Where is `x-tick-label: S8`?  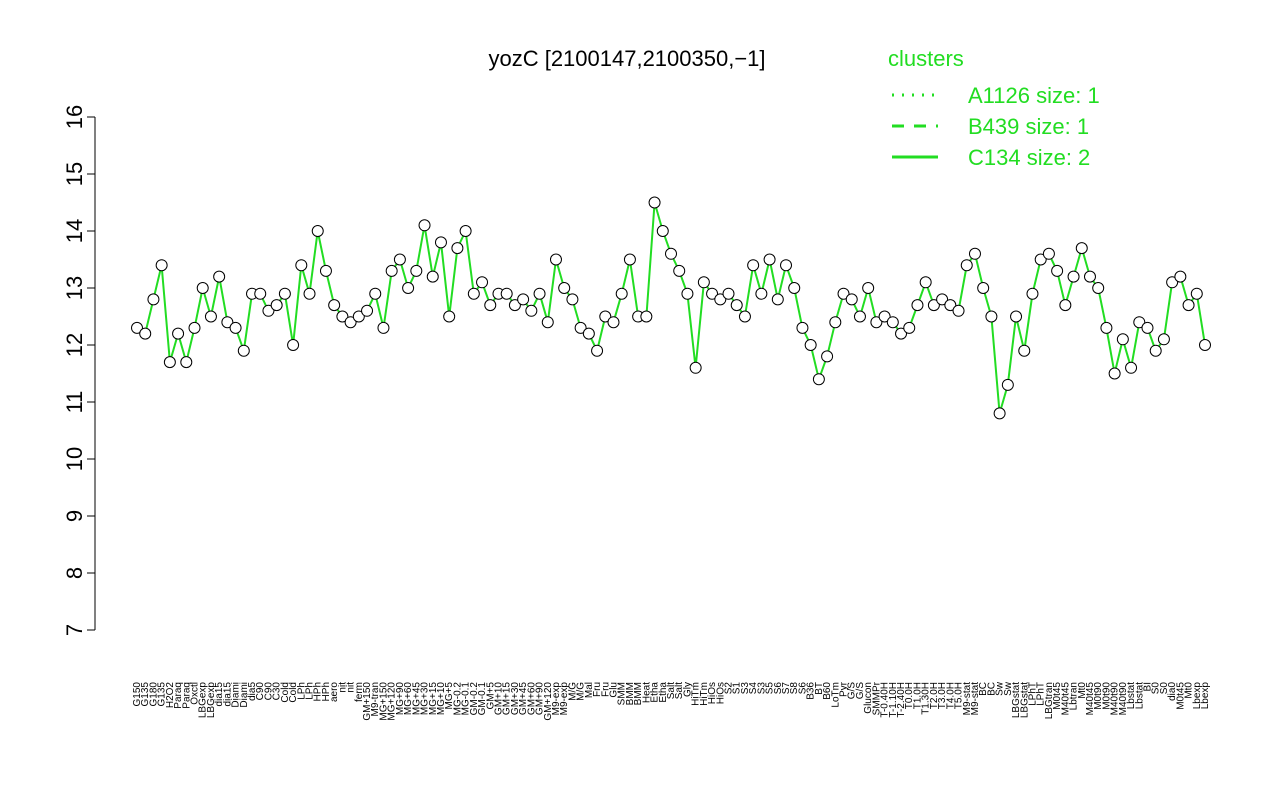 x-tick-label: S8 is located at coordinates (794, 688).